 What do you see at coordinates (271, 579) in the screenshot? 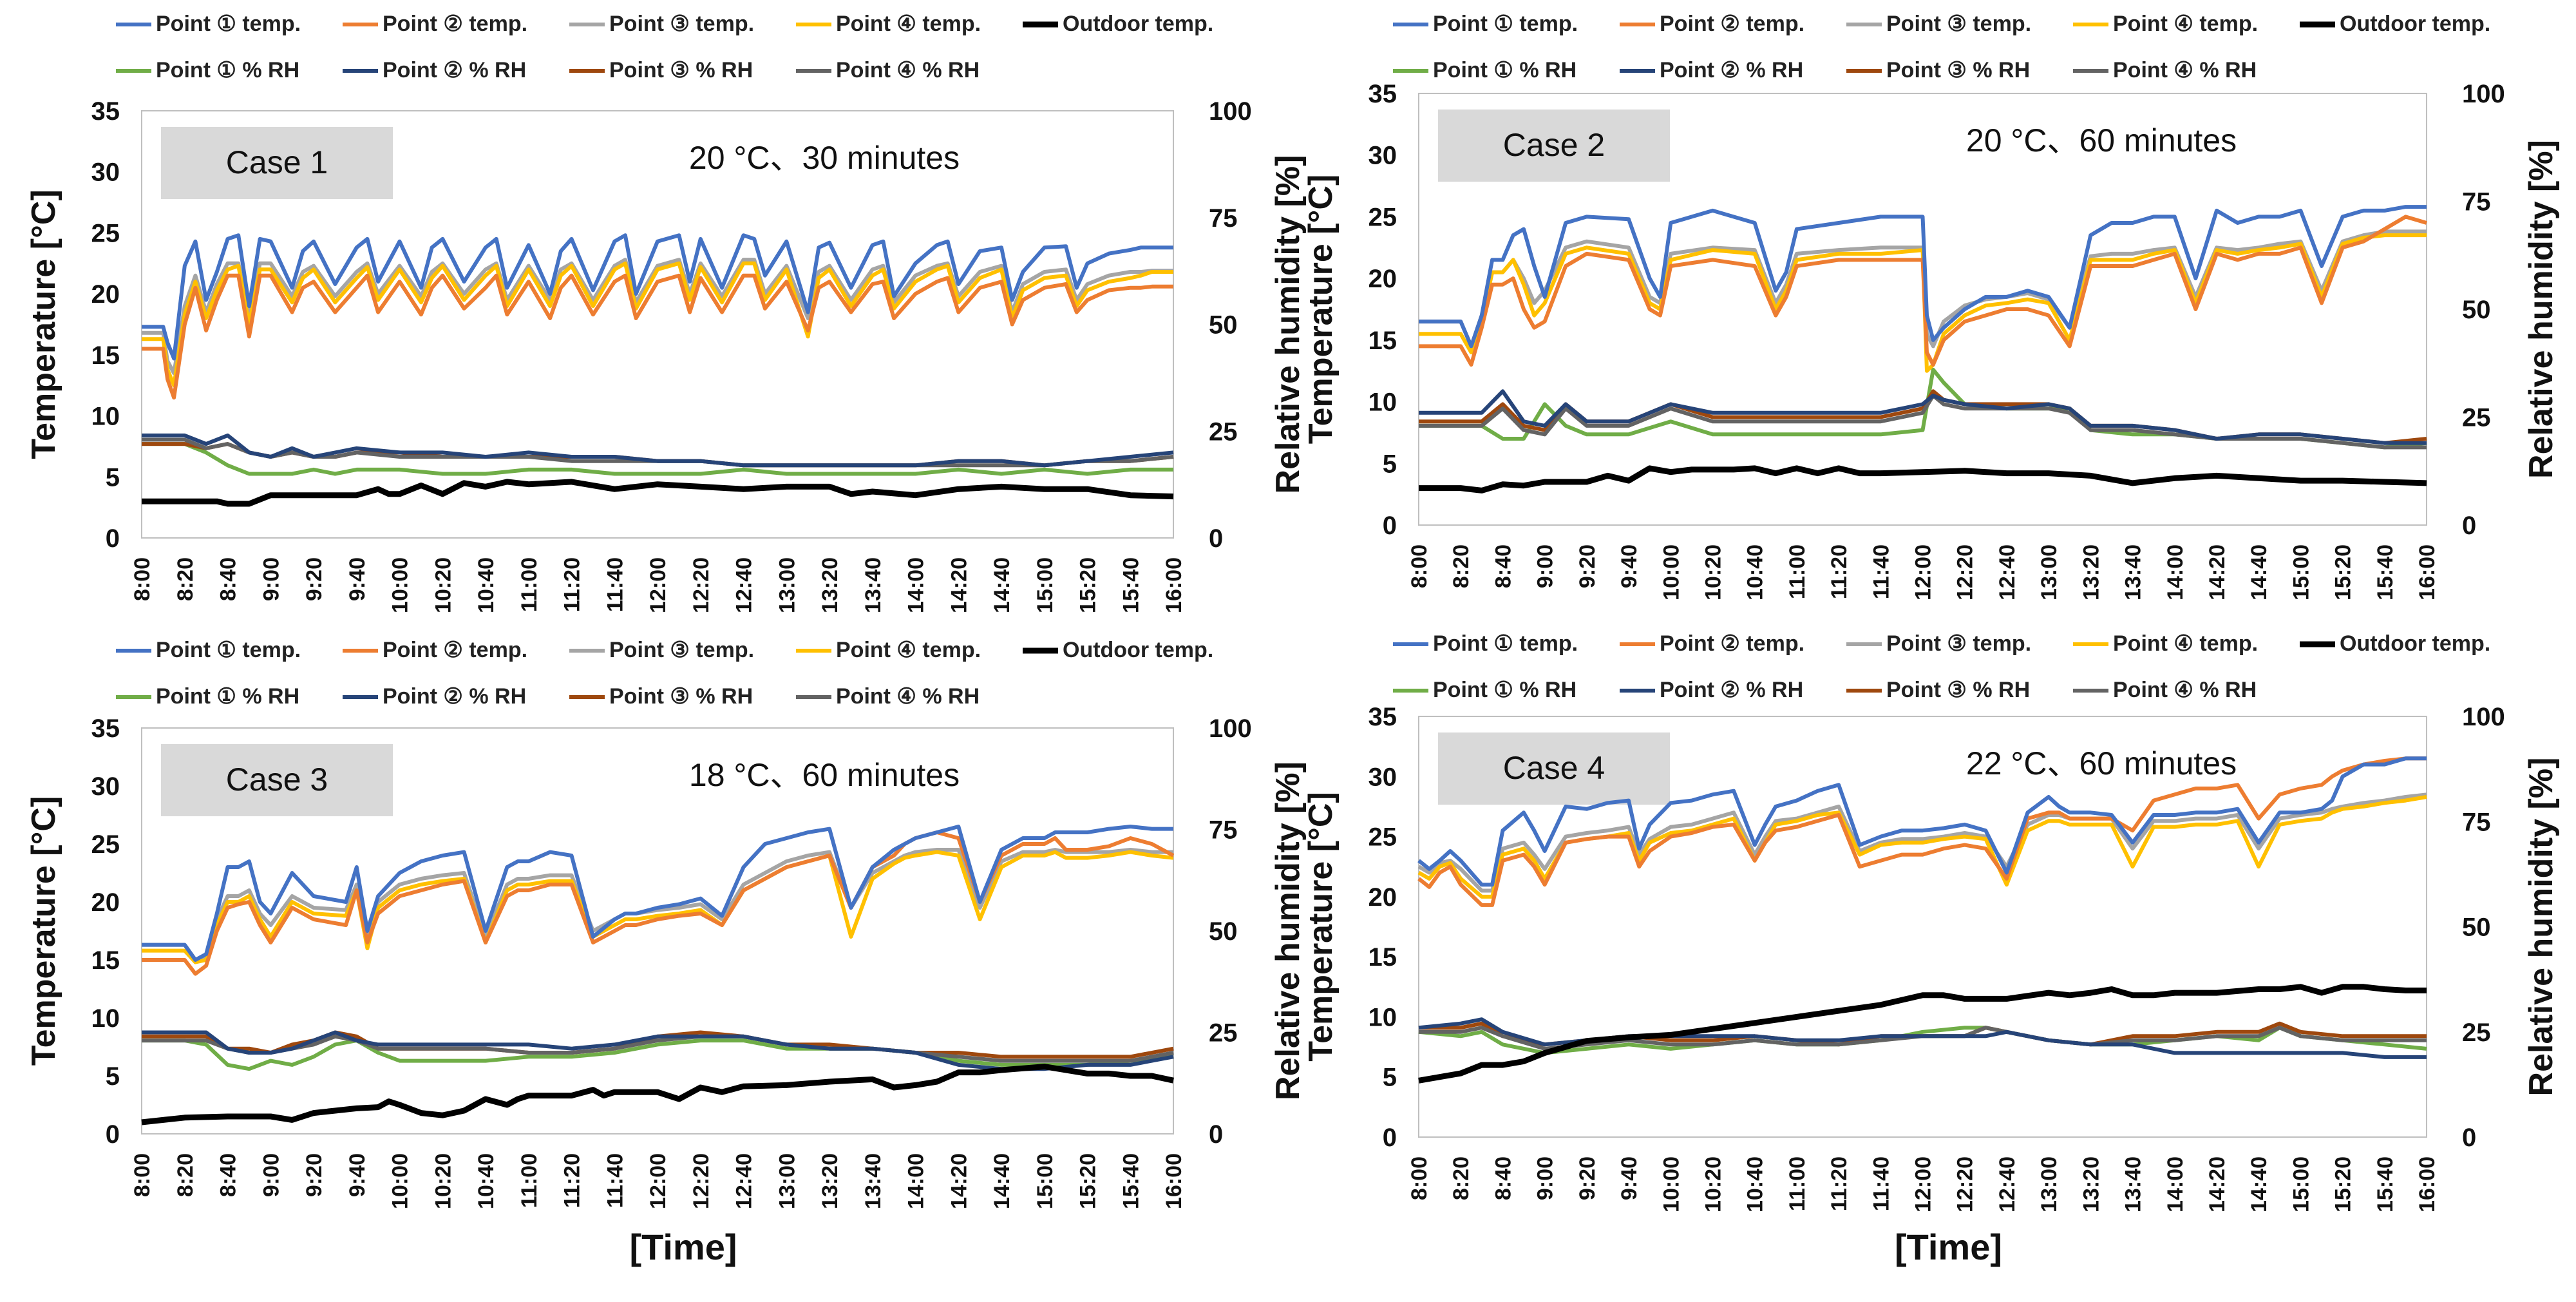
I see `x-tick-label: 9:00` at bounding box center [271, 579].